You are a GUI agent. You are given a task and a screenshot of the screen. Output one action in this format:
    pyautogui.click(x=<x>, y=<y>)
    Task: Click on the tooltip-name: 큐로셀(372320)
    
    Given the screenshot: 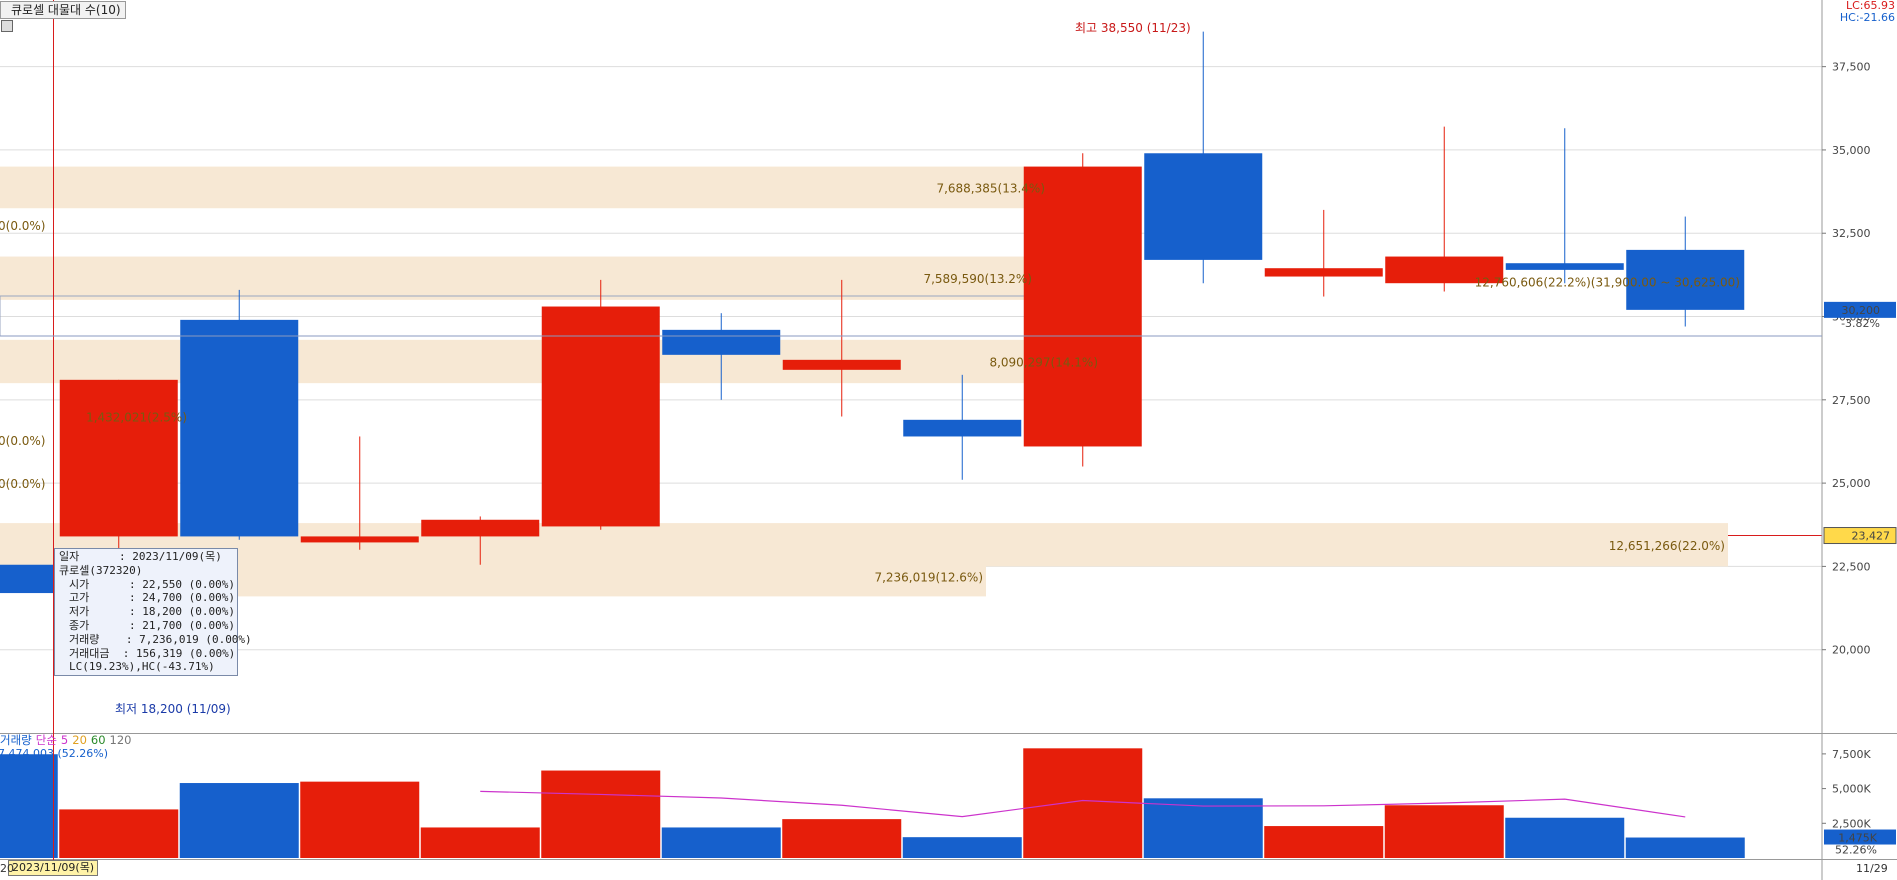 What is the action you would take?
    pyautogui.click(x=101, y=570)
    